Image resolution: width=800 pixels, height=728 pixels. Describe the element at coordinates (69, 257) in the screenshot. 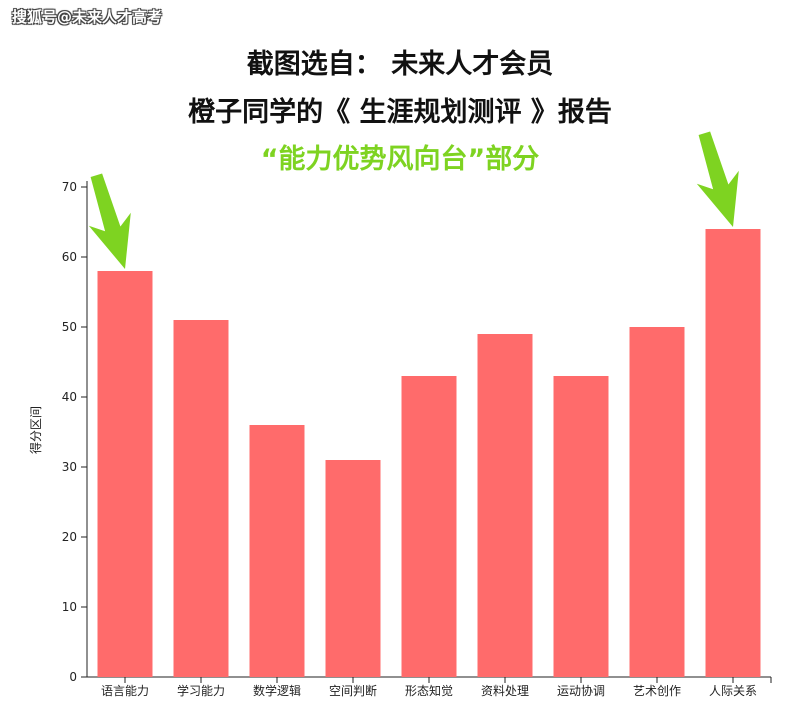

I see `y-tick-label: 60` at that location.